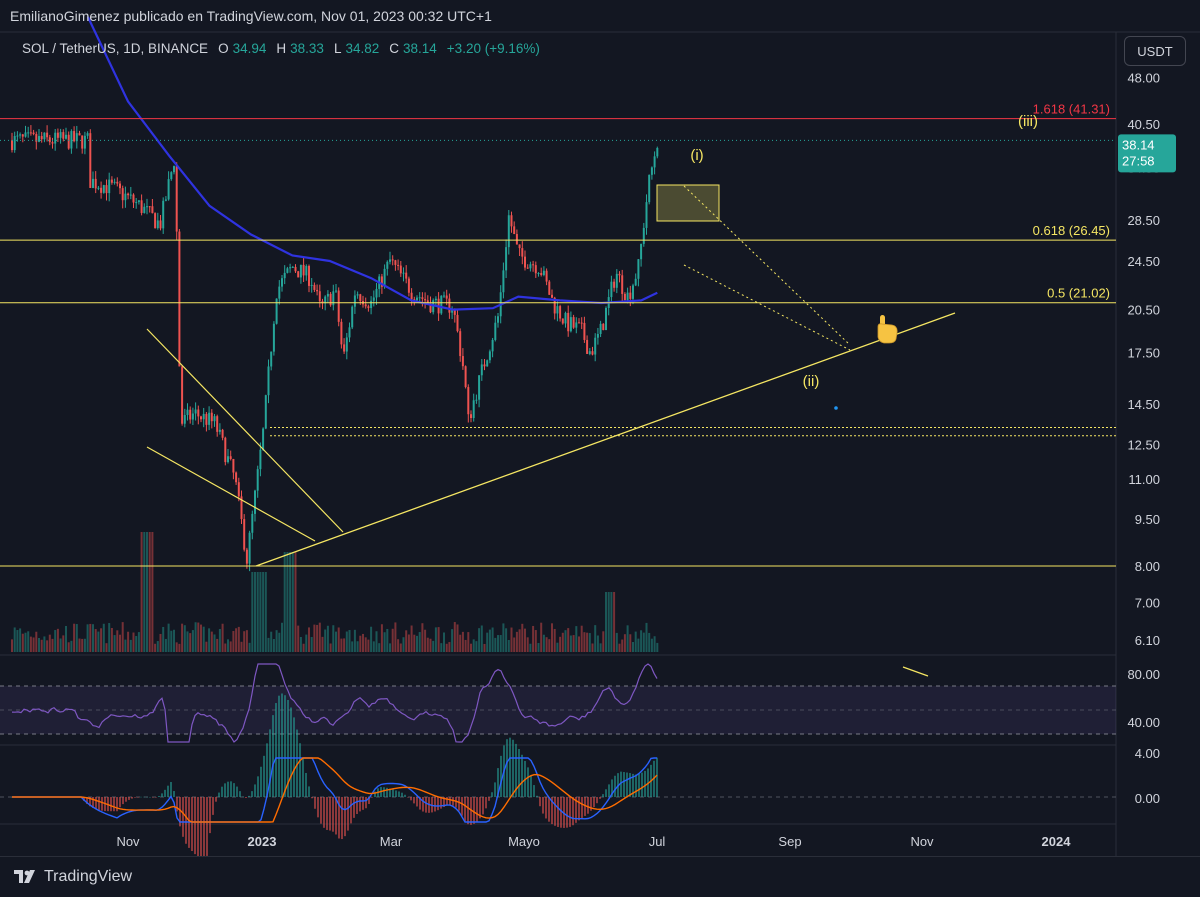  What do you see at coordinates (115, 48) in the screenshot?
I see `symbol-label: SOL / TetherUS, 1D, BINANCE` at bounding box center [115, 48].